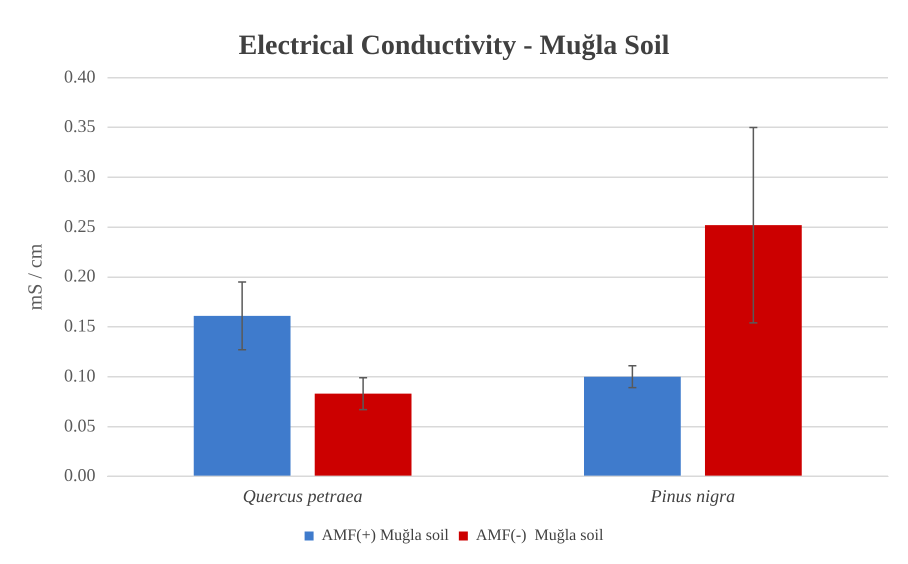 This screenshot has height=564, width=908. What do you see at coordinates (80, 126) in the screenshot?
I see `y-tick-label: 0.35` at bounding box center [80, 126].